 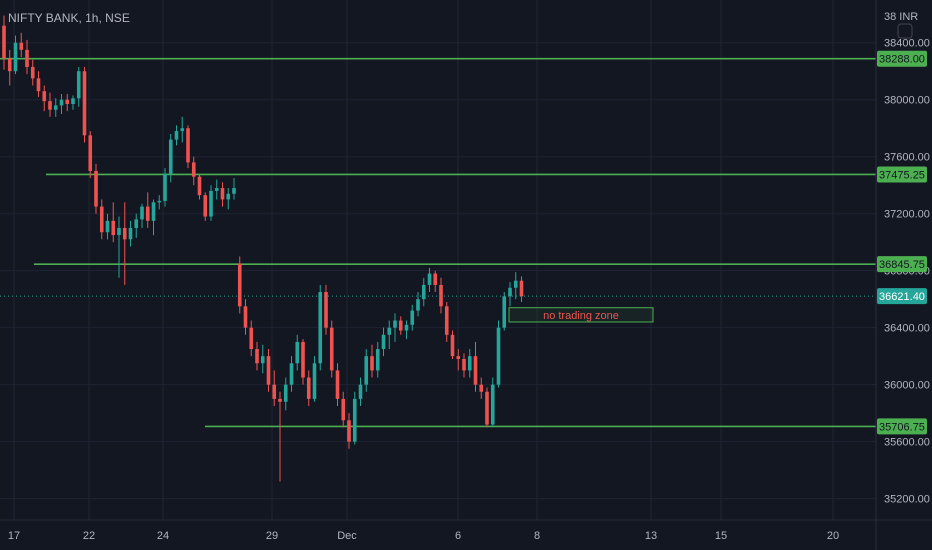 What do you see at coordinates (907, 44) in the screenshot?
I see `y-tick-label-0: 38400.00` at bounding box center [907, 44].